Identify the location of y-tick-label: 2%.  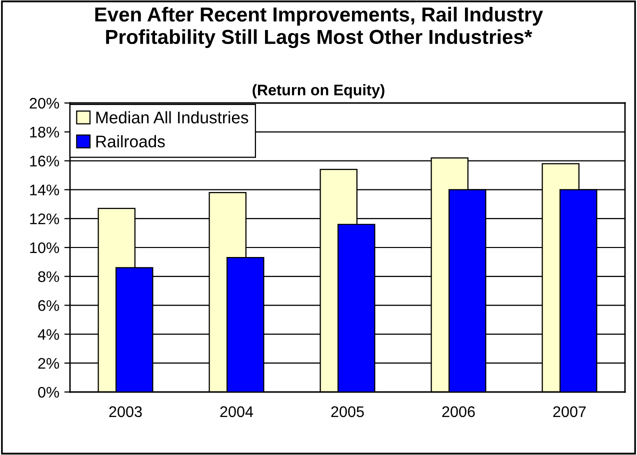
(49, 363).